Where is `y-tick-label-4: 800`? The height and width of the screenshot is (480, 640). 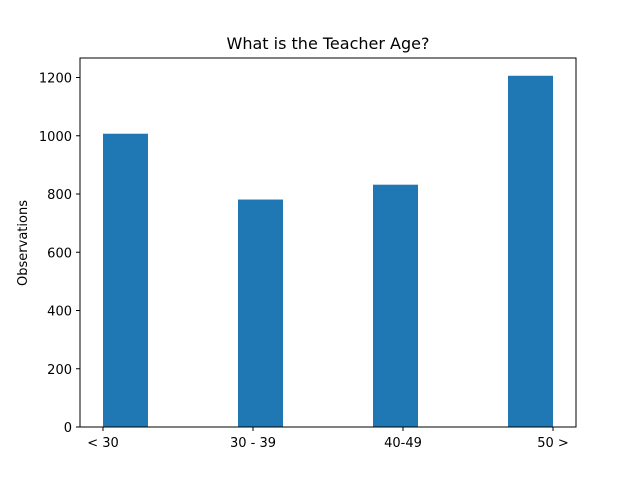 y-tick-label-4: 800 is located at coordinates (59, 195).